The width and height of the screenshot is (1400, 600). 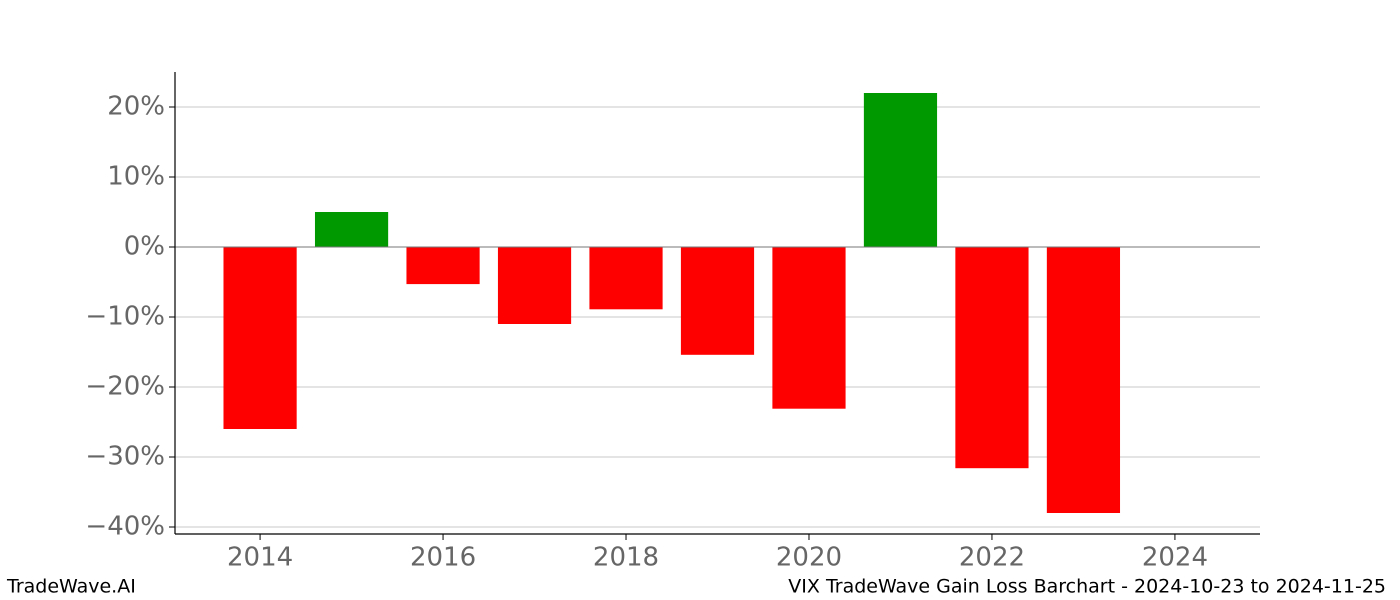 I want to click on x-tick-label: 2024, so click(x=1175, y=558).